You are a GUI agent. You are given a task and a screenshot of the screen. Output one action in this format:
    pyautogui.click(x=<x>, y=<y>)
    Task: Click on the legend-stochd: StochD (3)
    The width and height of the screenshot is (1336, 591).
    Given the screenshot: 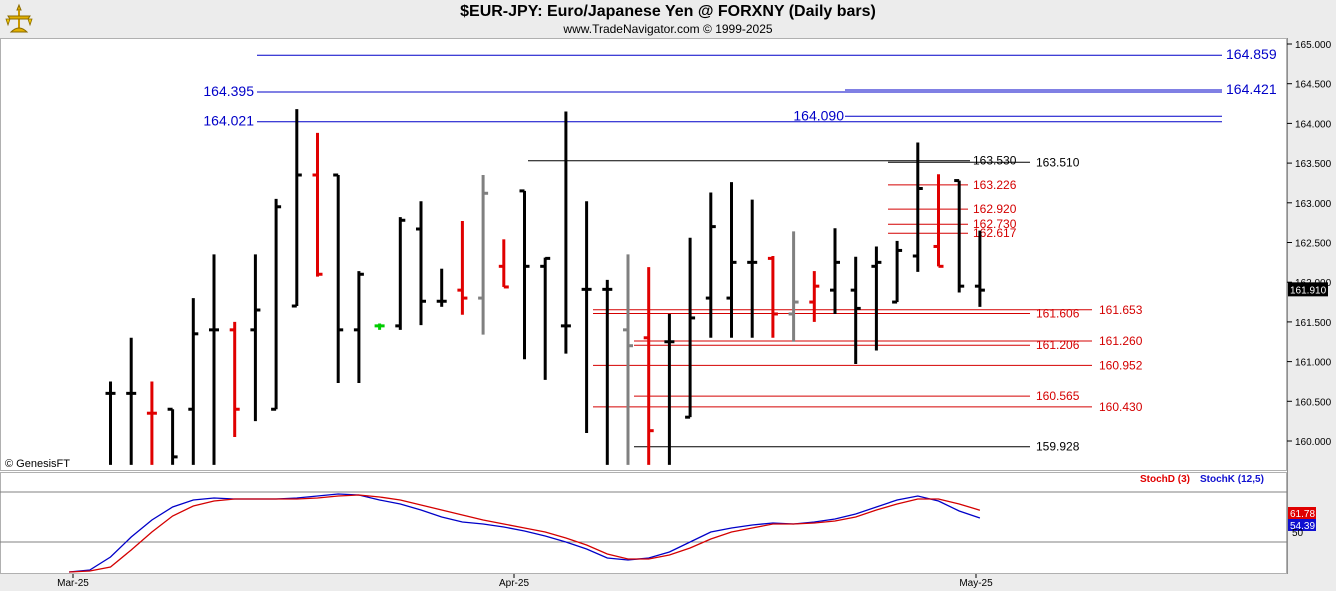 What is the action you would take?
    pyautogui.click(x=1165, y=479)
    